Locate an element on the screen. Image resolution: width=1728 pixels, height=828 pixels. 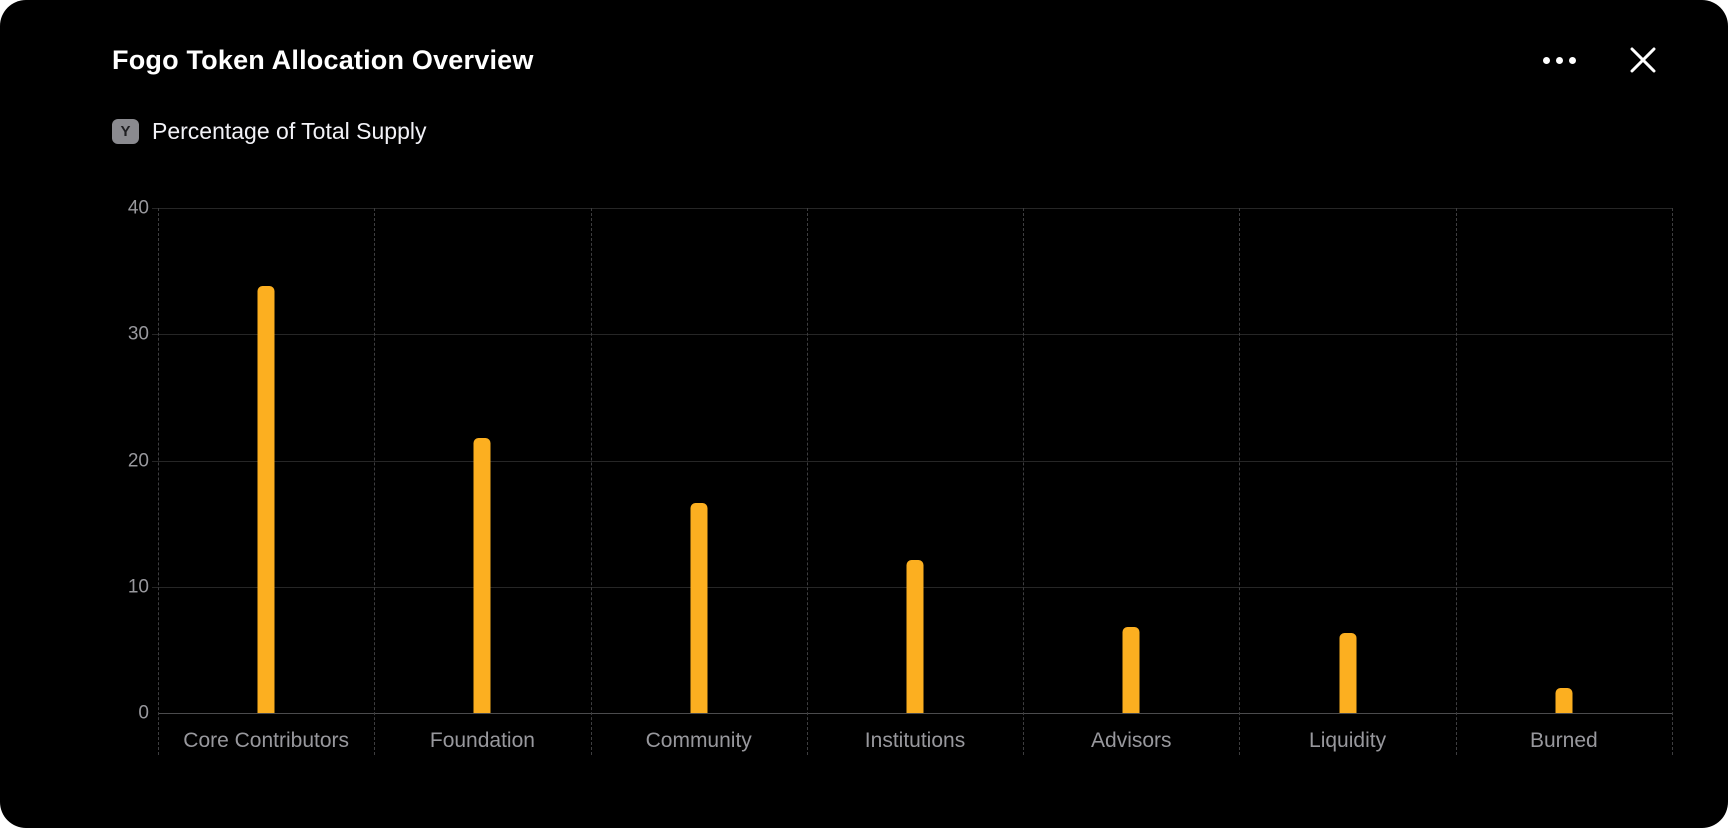
header-actions is located at coordinates (1601, 60).